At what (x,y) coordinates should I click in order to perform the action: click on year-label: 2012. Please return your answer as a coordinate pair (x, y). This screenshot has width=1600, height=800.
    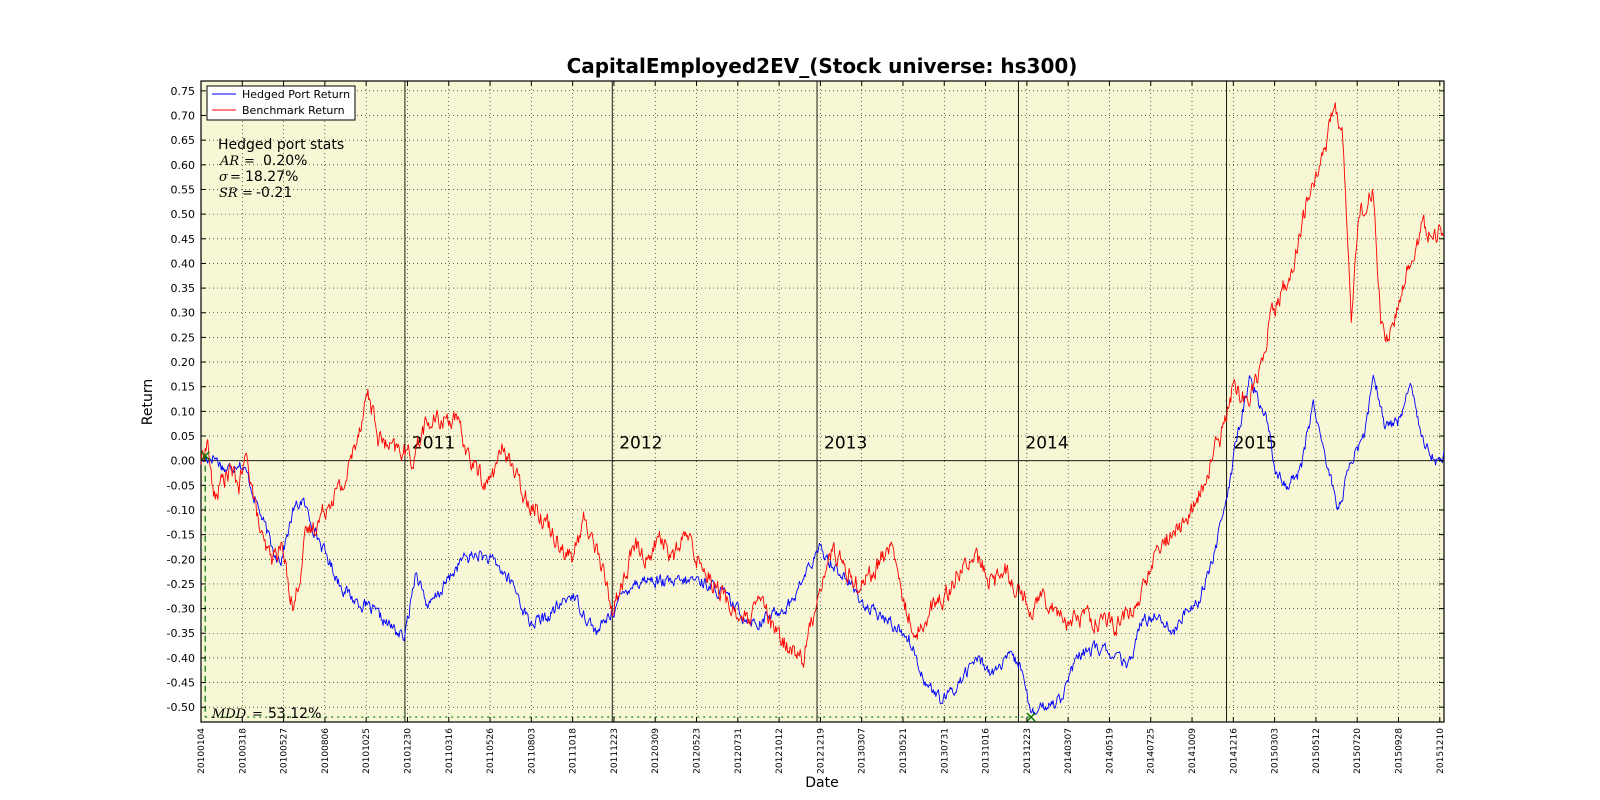
    Looking at the image, I should click on (640, 444).